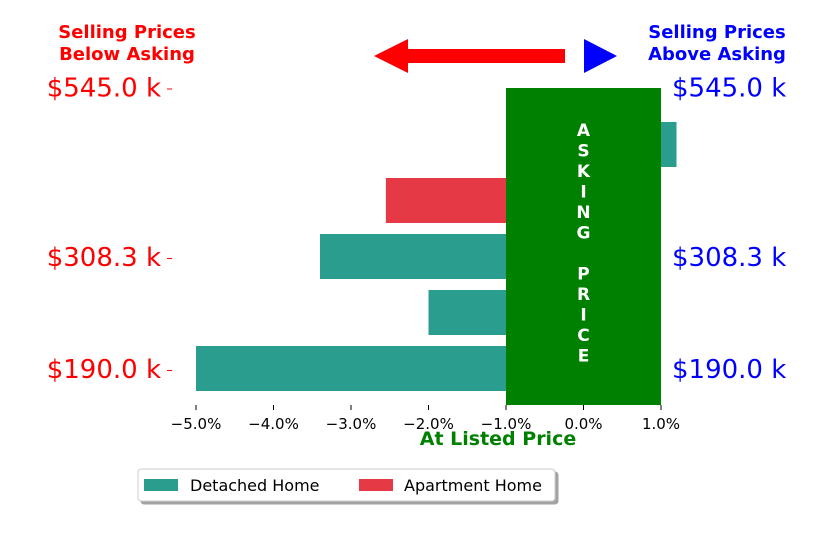 The height and width of the screenshot is (545, 834). I want to click on x-tick-label: 1.0%, so click(661, 424).